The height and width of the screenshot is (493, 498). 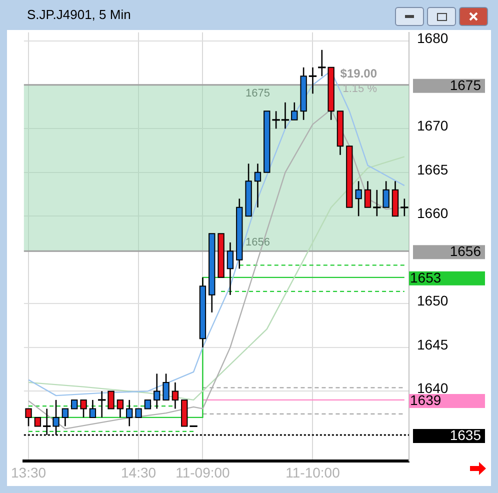 What do you see at coordinates (257, 93) in the screenshot?
I see `annotation: 1675` at bounding box center [257, 93].